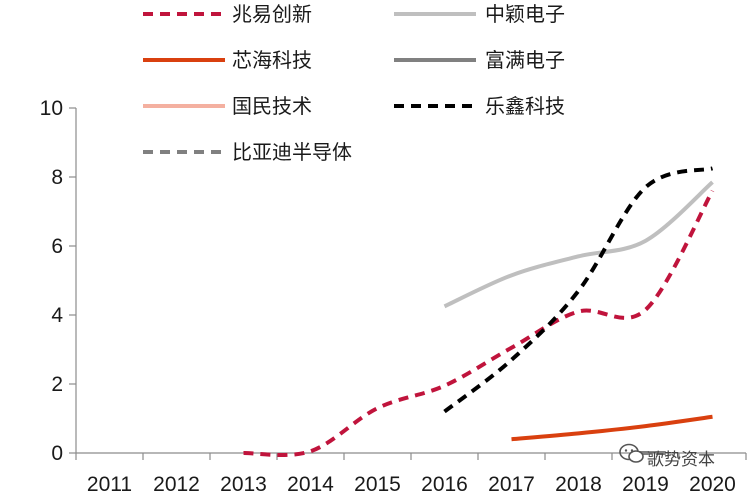  What do you see at coordinates (272, 60) in the screenshot?
I see `legend-label: 芯海科技` at bounding box center [272, 60].